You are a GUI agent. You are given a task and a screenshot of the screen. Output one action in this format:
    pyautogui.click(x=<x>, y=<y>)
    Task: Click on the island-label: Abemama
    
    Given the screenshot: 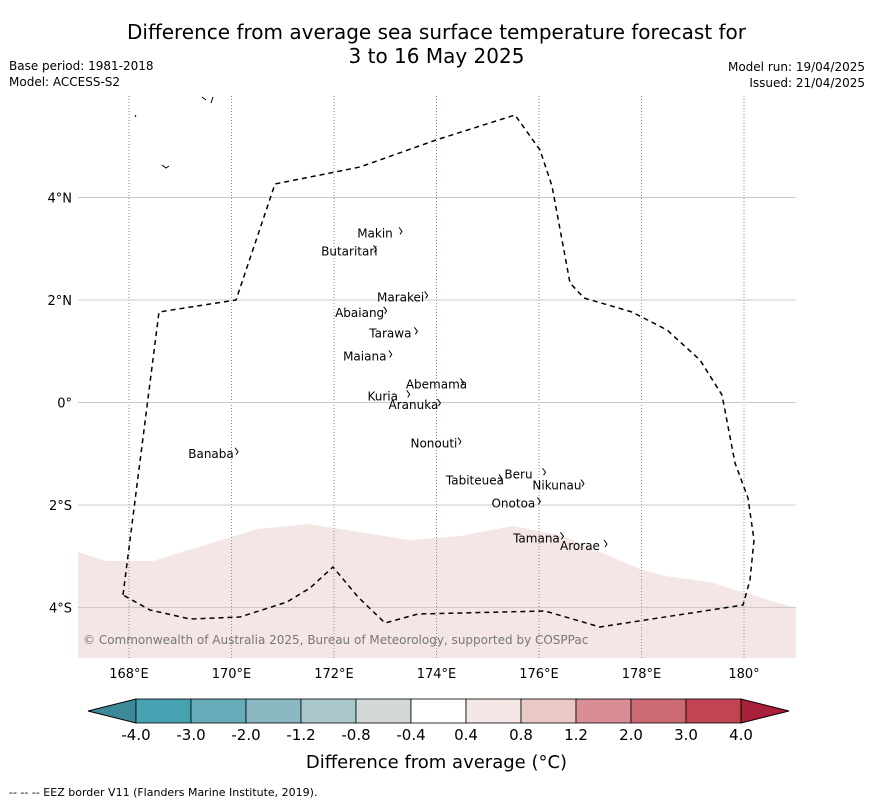 What is the action you would take?
    pyautogui.click(x=436, y=385)
    